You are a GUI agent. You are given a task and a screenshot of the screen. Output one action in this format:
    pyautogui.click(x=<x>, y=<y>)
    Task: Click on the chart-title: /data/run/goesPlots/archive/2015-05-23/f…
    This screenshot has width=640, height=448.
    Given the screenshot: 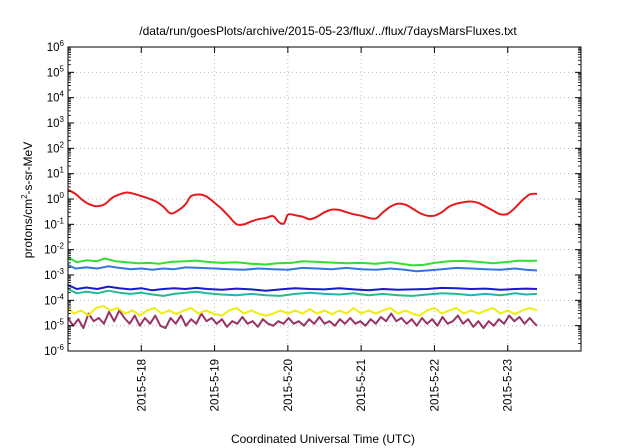 What is the action you would take?
    pyautogui.click(x=328, y=31)
    